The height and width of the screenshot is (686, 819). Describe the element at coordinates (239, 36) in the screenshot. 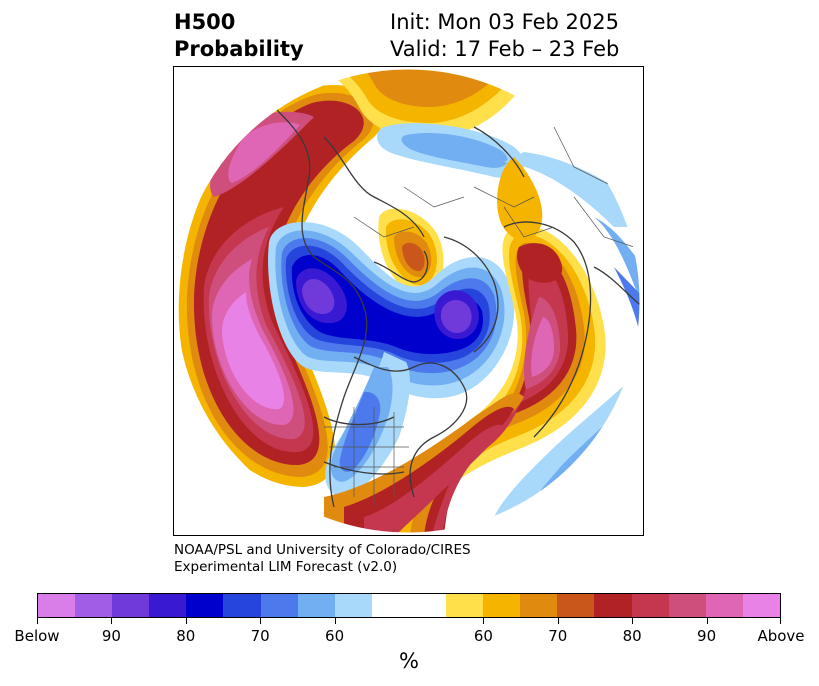

I see `map-title: H500 Probability` at that location.